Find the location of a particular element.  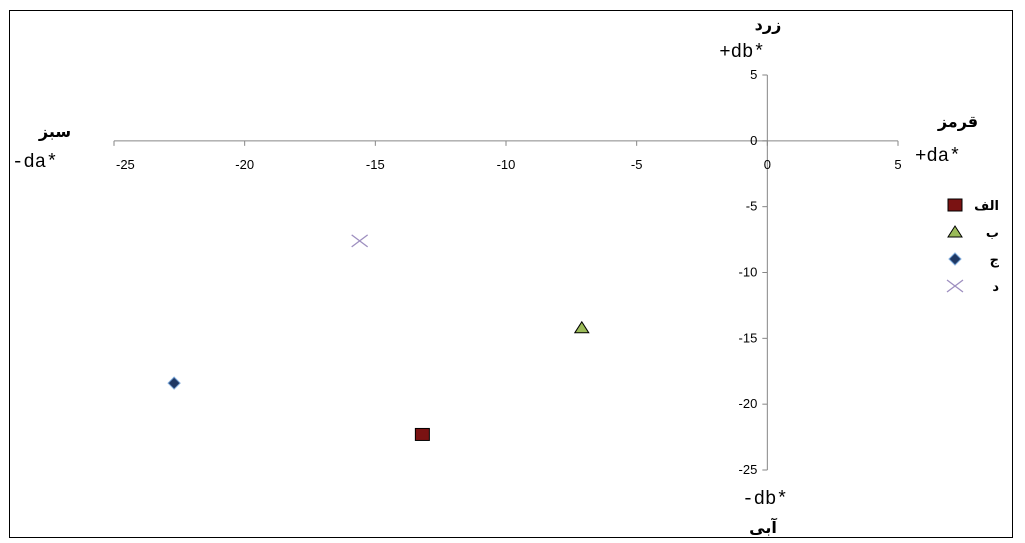

y-tick-label: -15 is located at coordinates (748, 337).